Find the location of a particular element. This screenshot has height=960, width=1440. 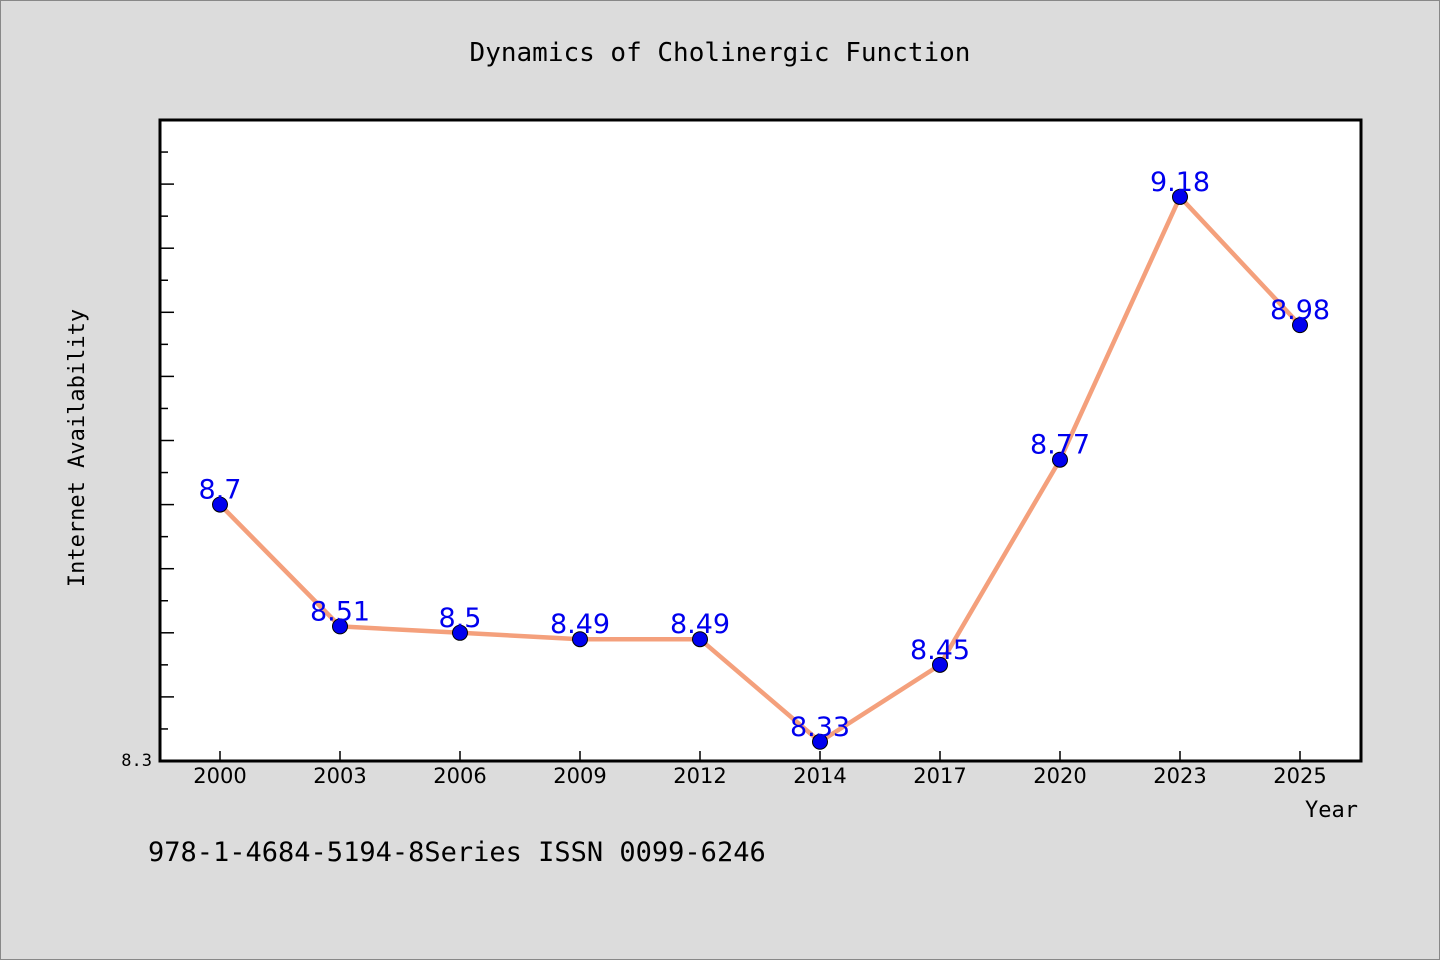

x-tick-label: 2000 is located at coordinates (219, 776).